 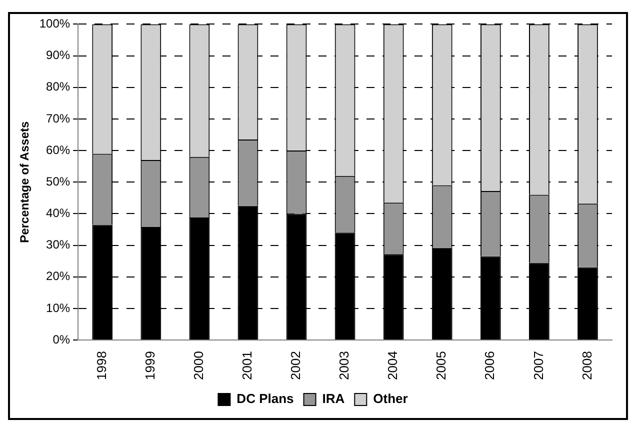 I want to click on x-tick-label: 1998, so click(x=101, y=365).